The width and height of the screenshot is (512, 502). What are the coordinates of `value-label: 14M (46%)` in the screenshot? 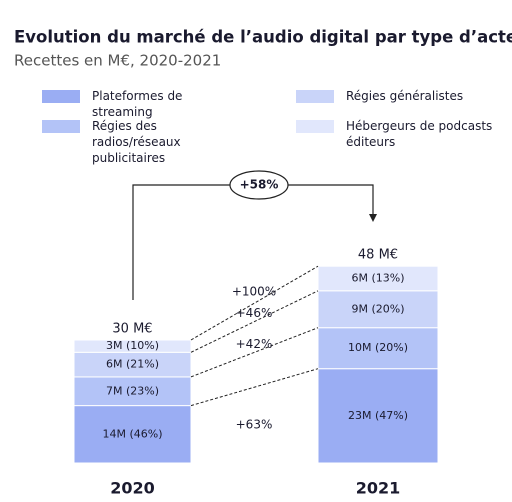 It's located at (132, 433).